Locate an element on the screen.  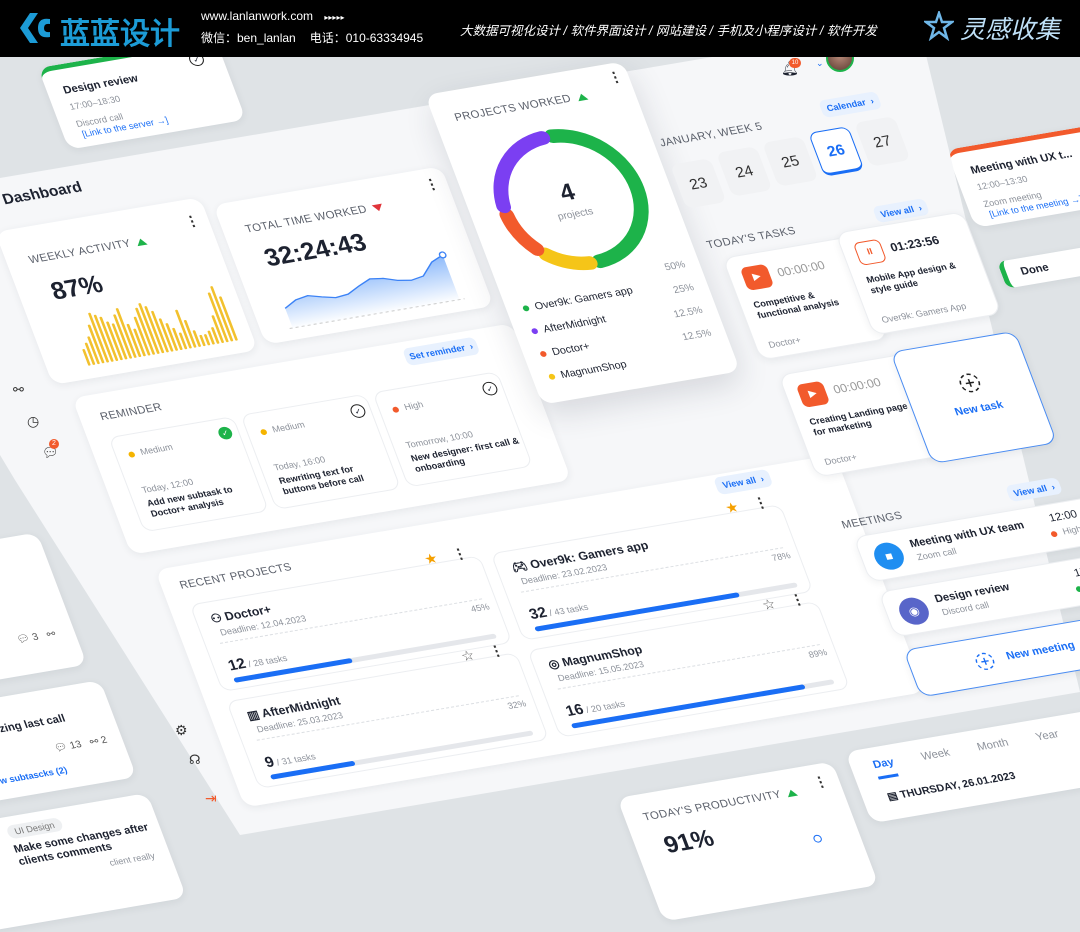
new-task-button: New task is located at coordinates (974, 397).